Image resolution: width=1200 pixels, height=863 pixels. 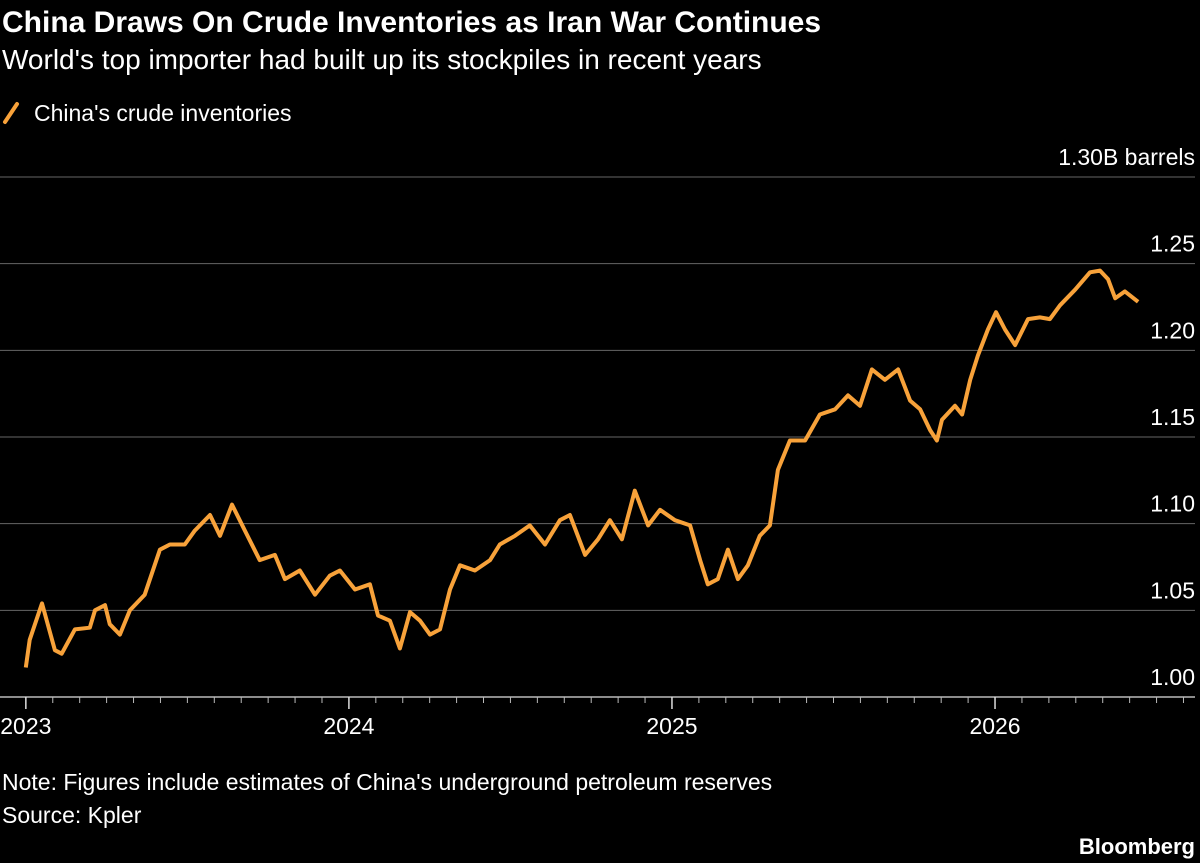 What do you see at coordinates (1172, 417) in the screenshot?
I see `y-tick-label: 1.15` at bounding box center [1172, 417].